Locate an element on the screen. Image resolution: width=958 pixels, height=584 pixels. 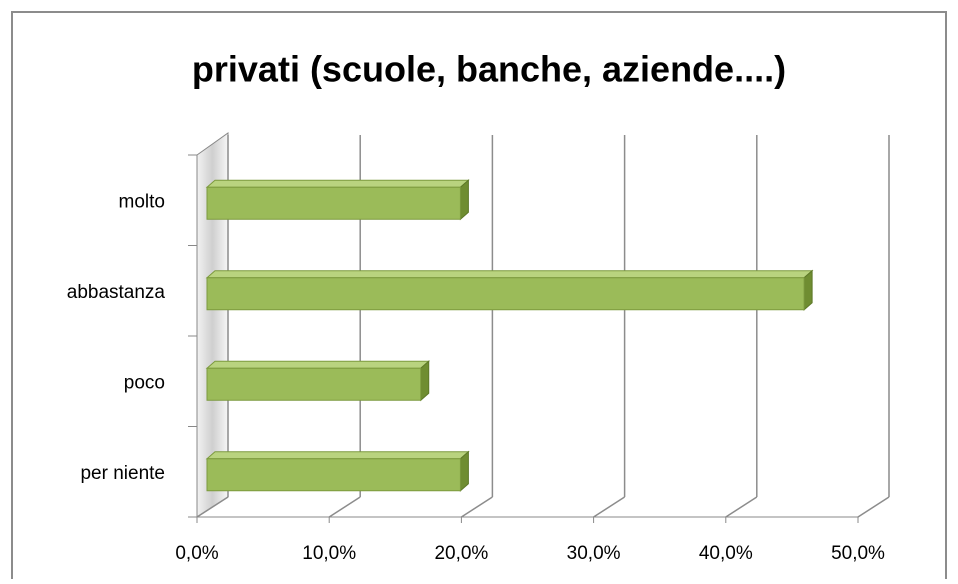
y-tick-label: abbastanza is located at coordinates (116, 292).